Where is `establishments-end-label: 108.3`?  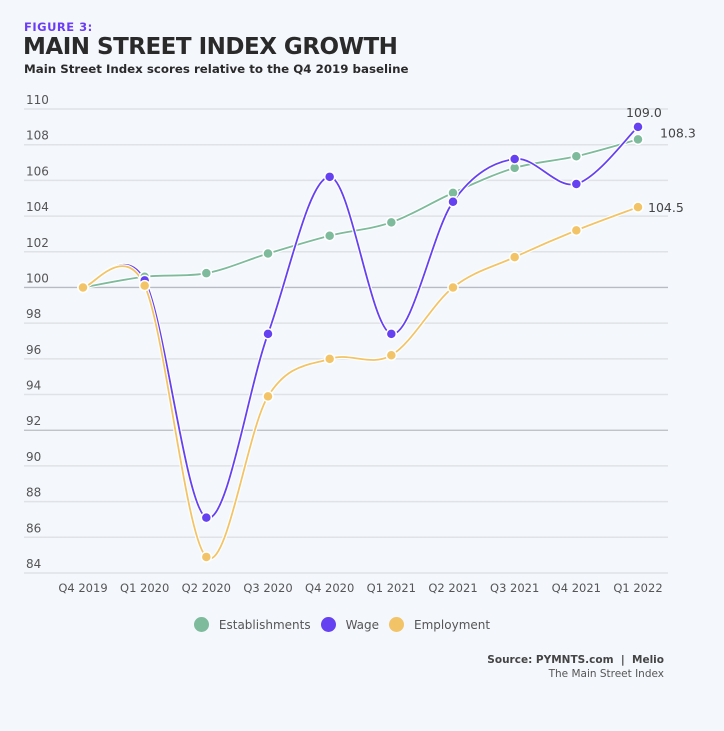 establishments-end-label: 108.3 is located at coordinates (678, 132).